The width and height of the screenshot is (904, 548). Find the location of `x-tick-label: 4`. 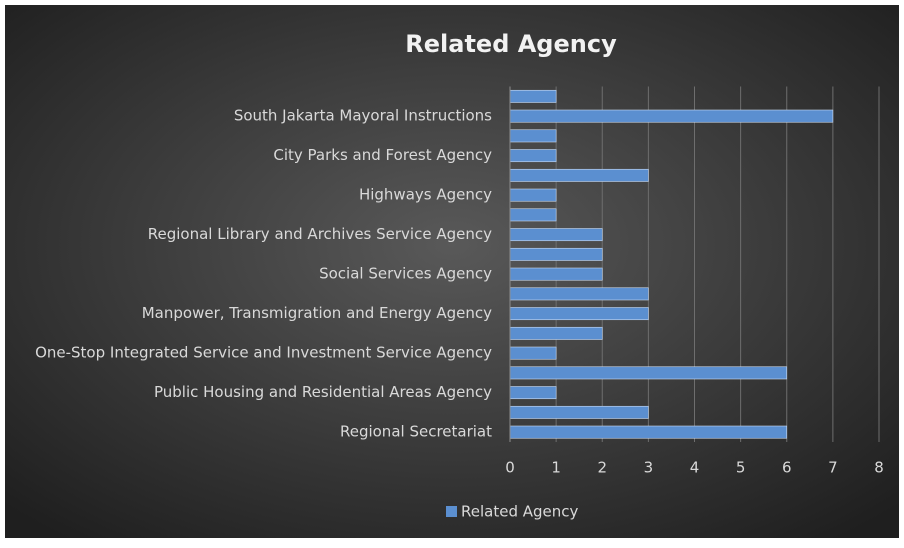

x-tick-label: 4 is located at coordinates (695, 468).